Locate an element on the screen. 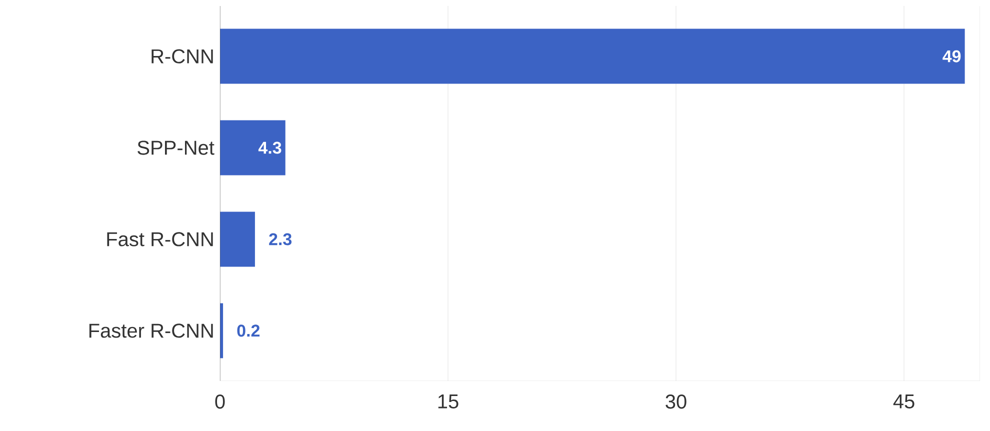 The height and width of the screenshot is (431, 990). data-label: 0.2 is located at coordinates (248, 330).